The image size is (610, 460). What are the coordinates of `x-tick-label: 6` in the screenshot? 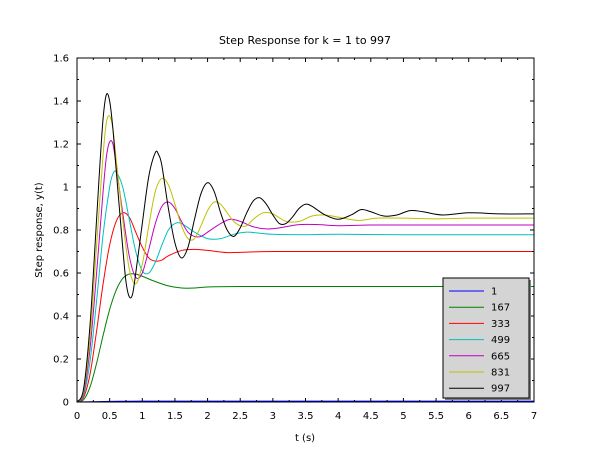 It's located at (469, 416).